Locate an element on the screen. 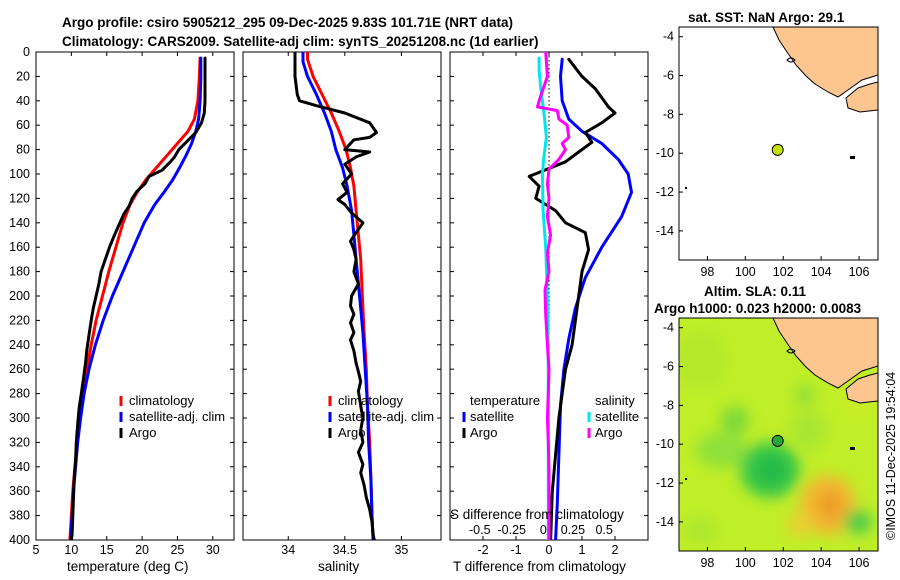 The image size is (900, 580). legend-temp-argo: Argo is located at coordinates (483, 432).